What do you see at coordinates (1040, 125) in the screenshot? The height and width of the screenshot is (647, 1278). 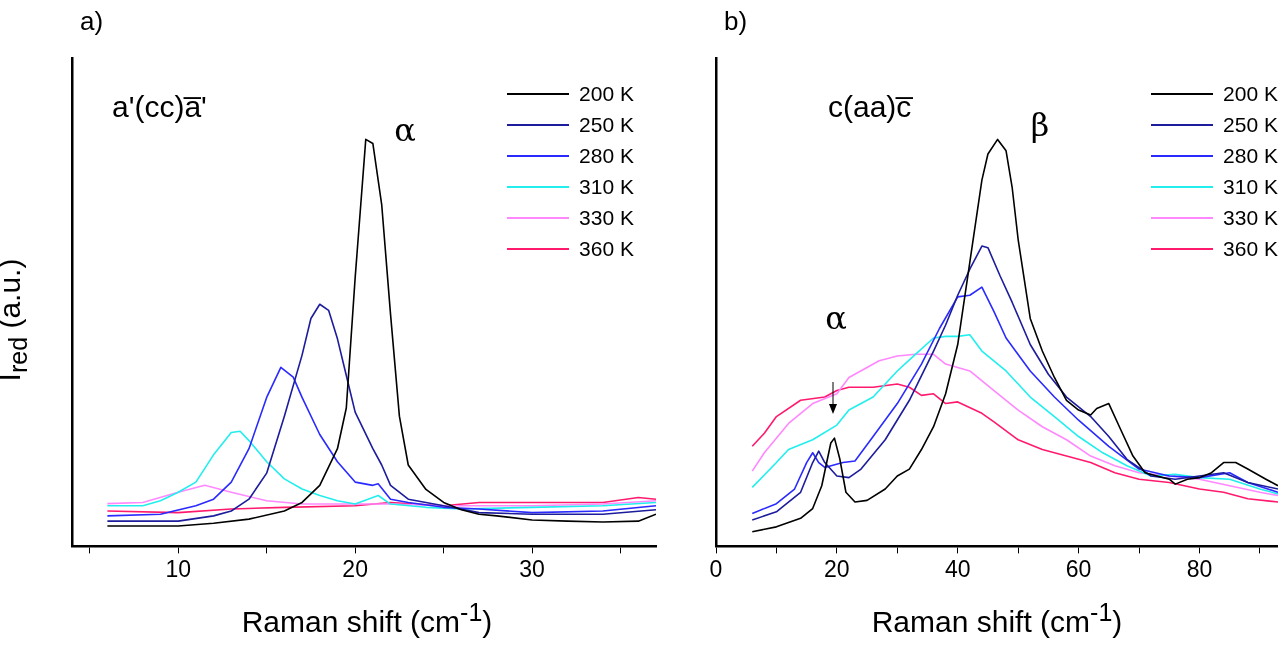 I see `annotation: β` at bounding box center [1040, 125].